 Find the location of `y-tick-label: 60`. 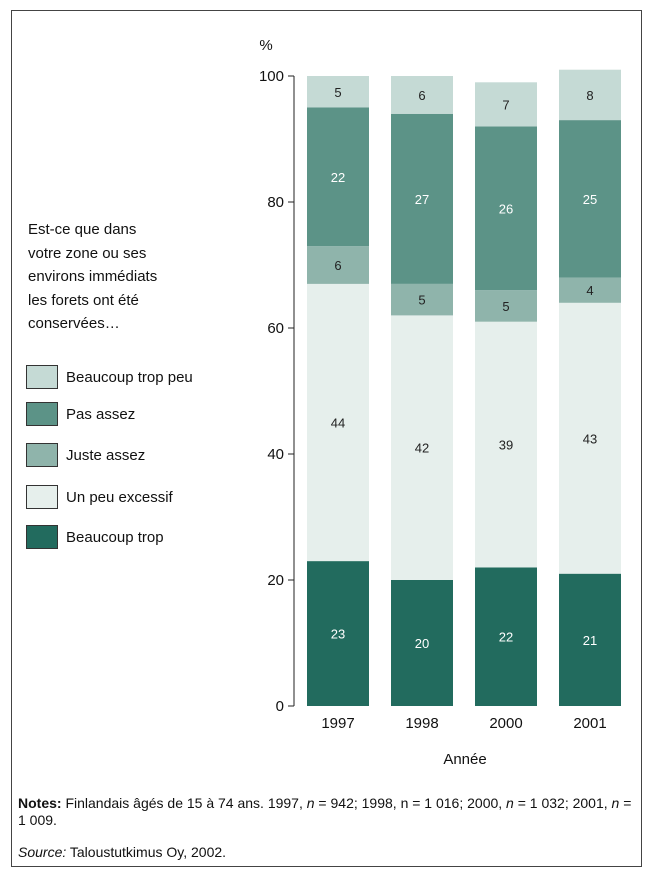

y-tick-label: 60 is located at coordinates (275, 328).